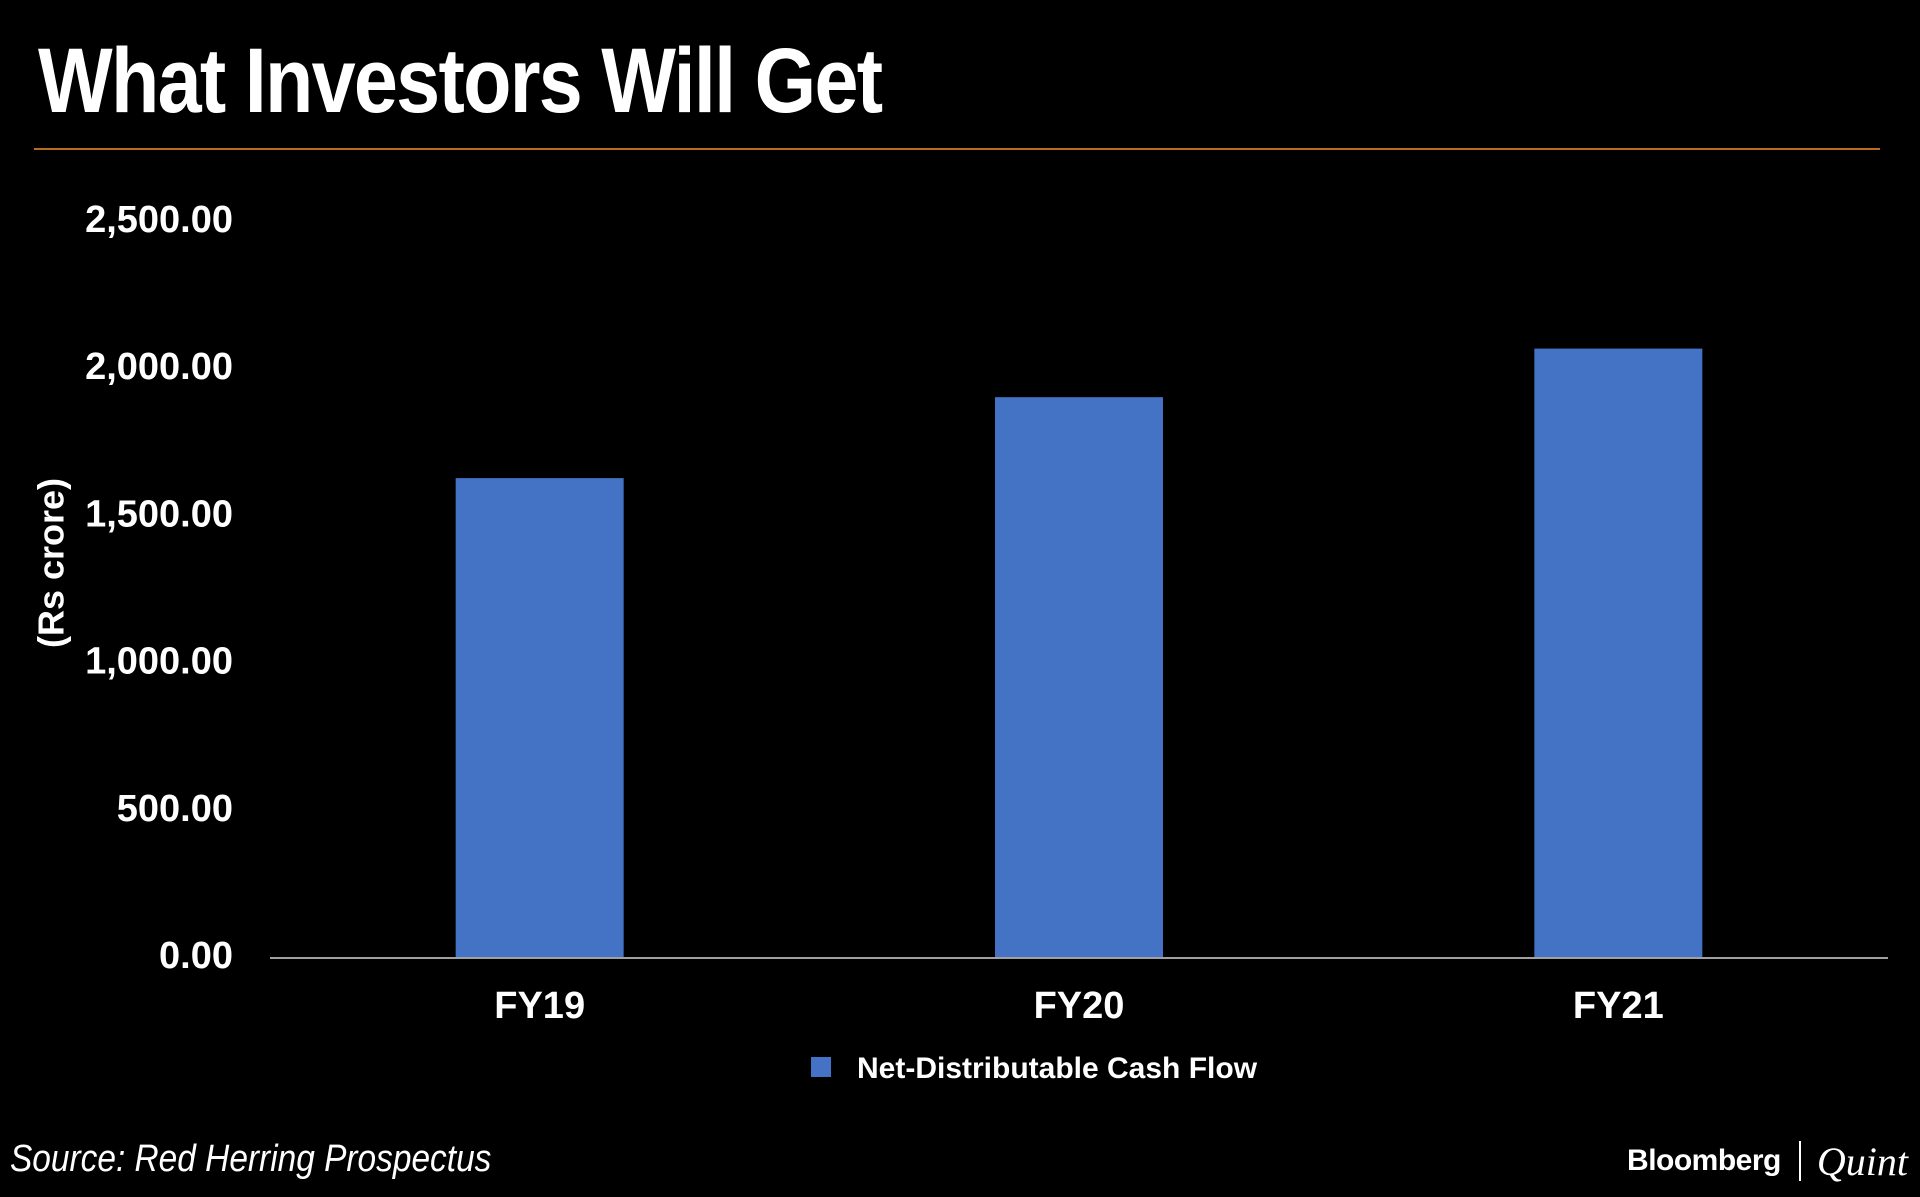 The image size is (1920, 1197). I want to click on y-tick-label: 0.00, so click(196, 956).